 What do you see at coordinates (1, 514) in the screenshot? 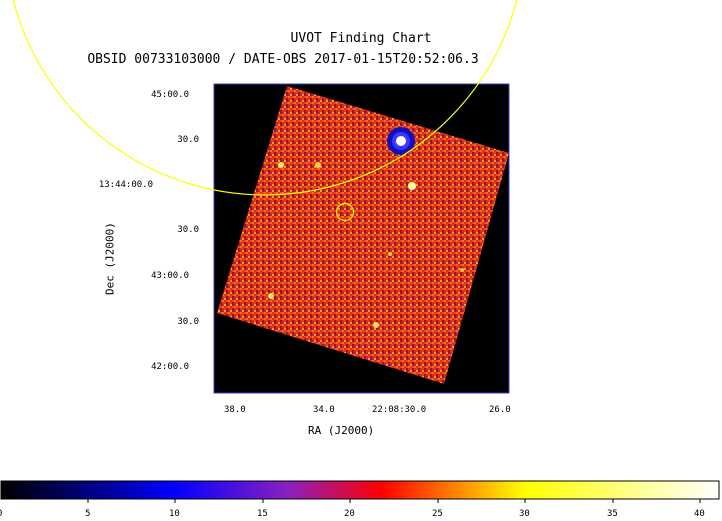
I see `colorbar-tick-label: 0` at bounding box center [1, 514].